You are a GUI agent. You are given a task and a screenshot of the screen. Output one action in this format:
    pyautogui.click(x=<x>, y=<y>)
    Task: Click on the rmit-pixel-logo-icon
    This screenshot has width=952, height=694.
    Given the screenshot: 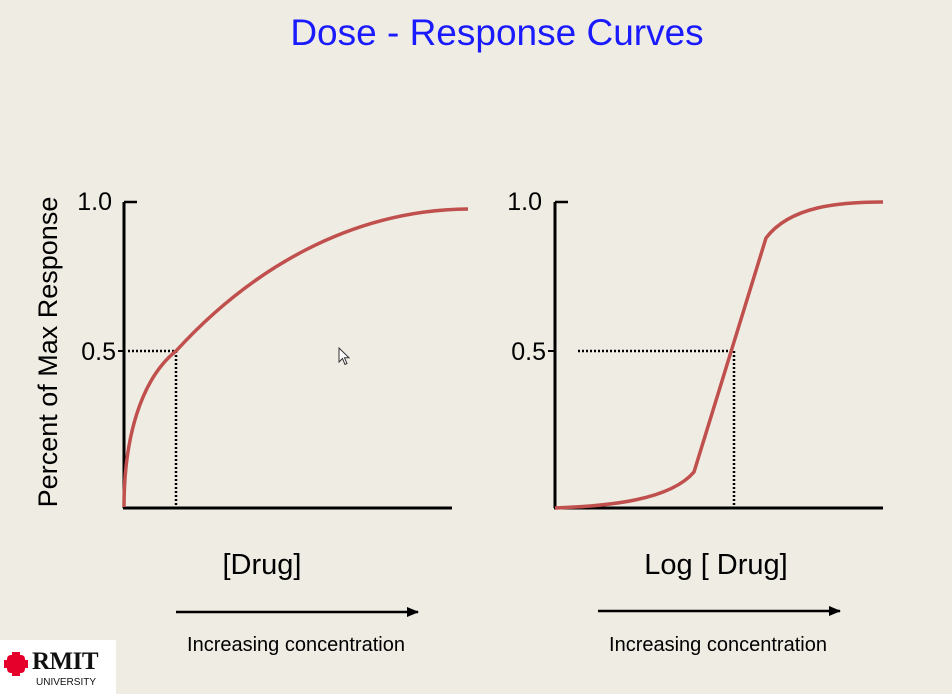 What is the action you would take?
    pyautogui.click(x=16, y=664)
    